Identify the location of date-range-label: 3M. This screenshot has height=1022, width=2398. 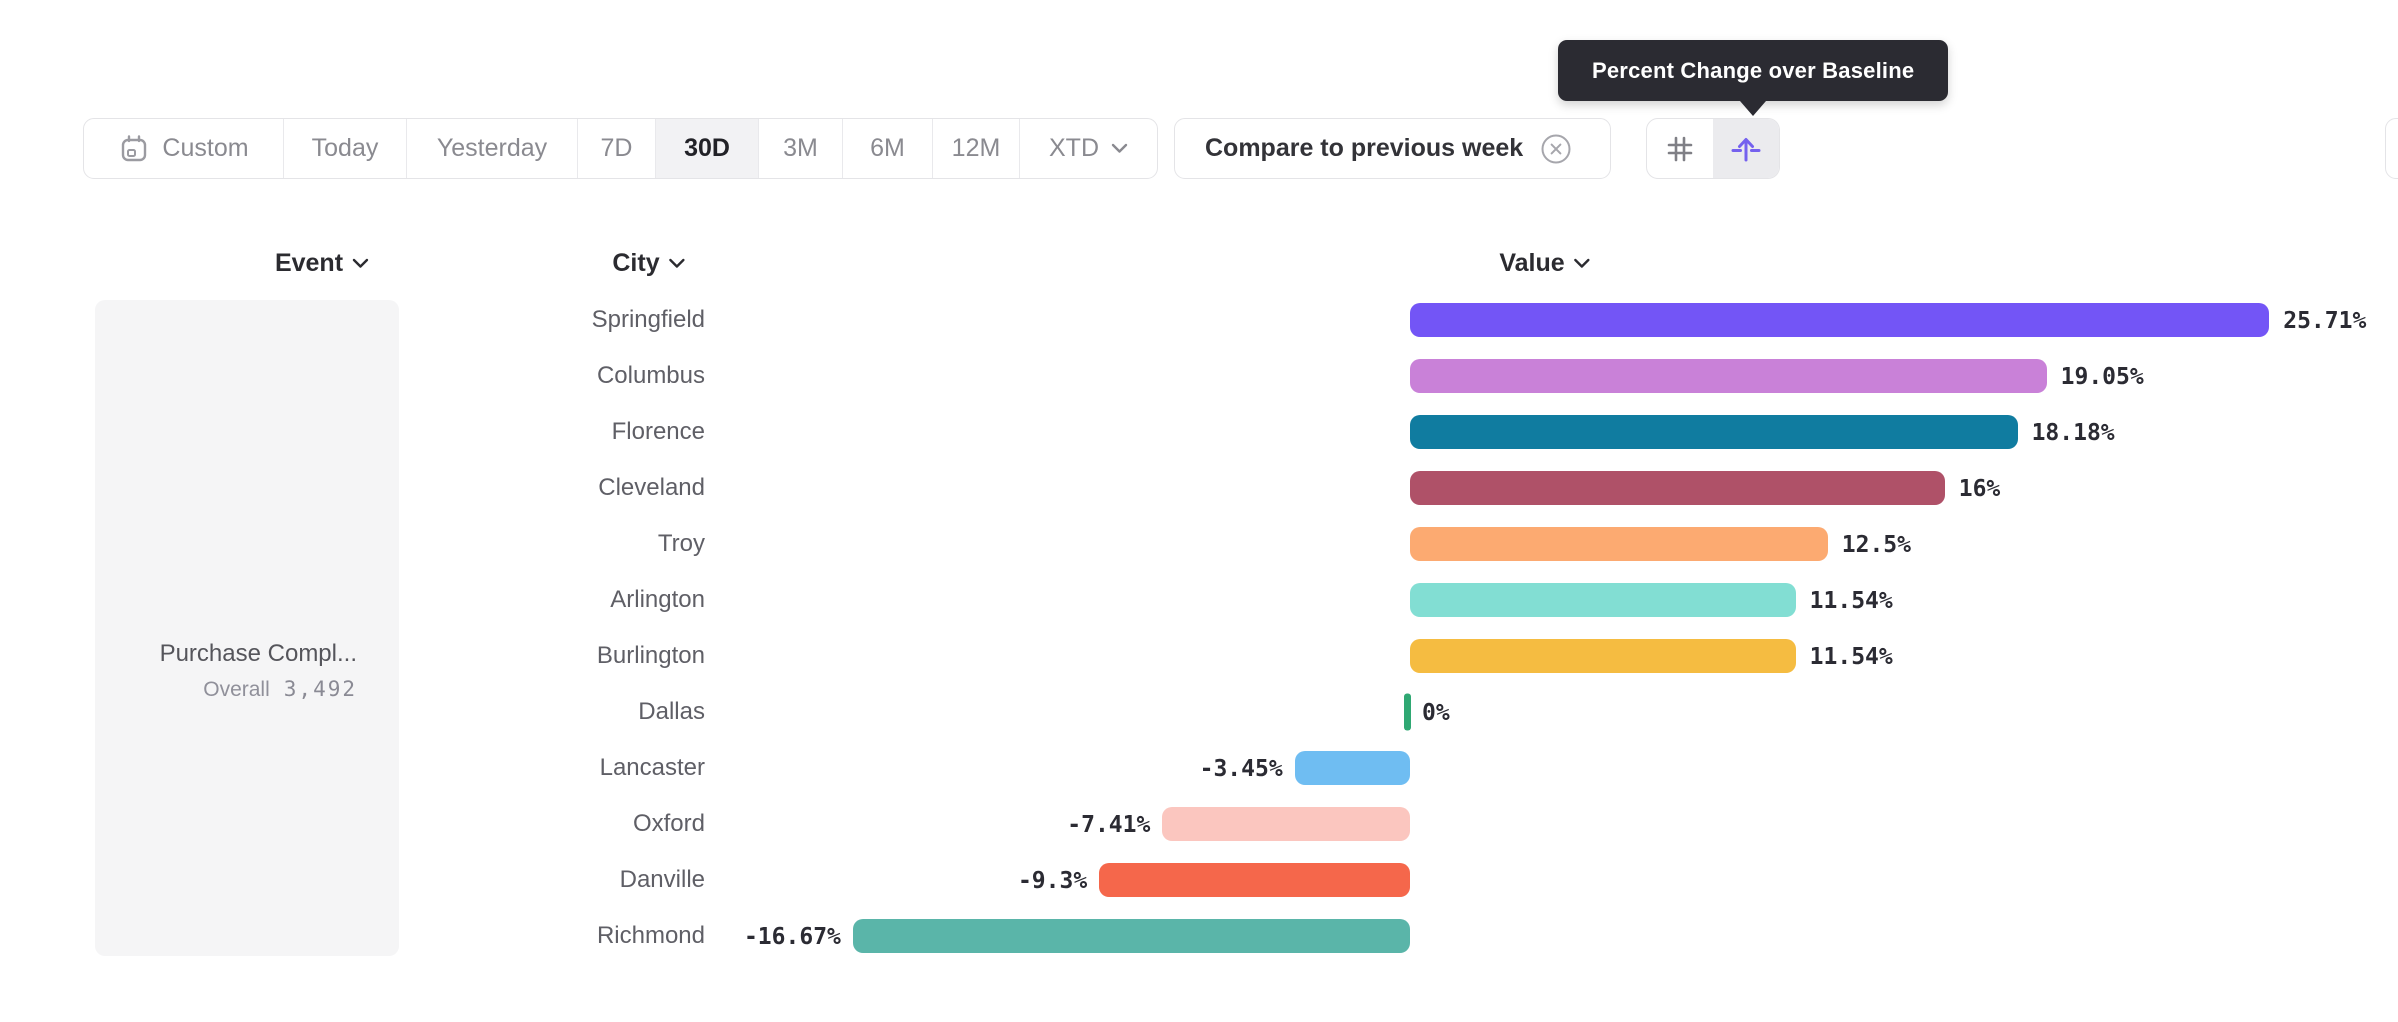
(800, 148).